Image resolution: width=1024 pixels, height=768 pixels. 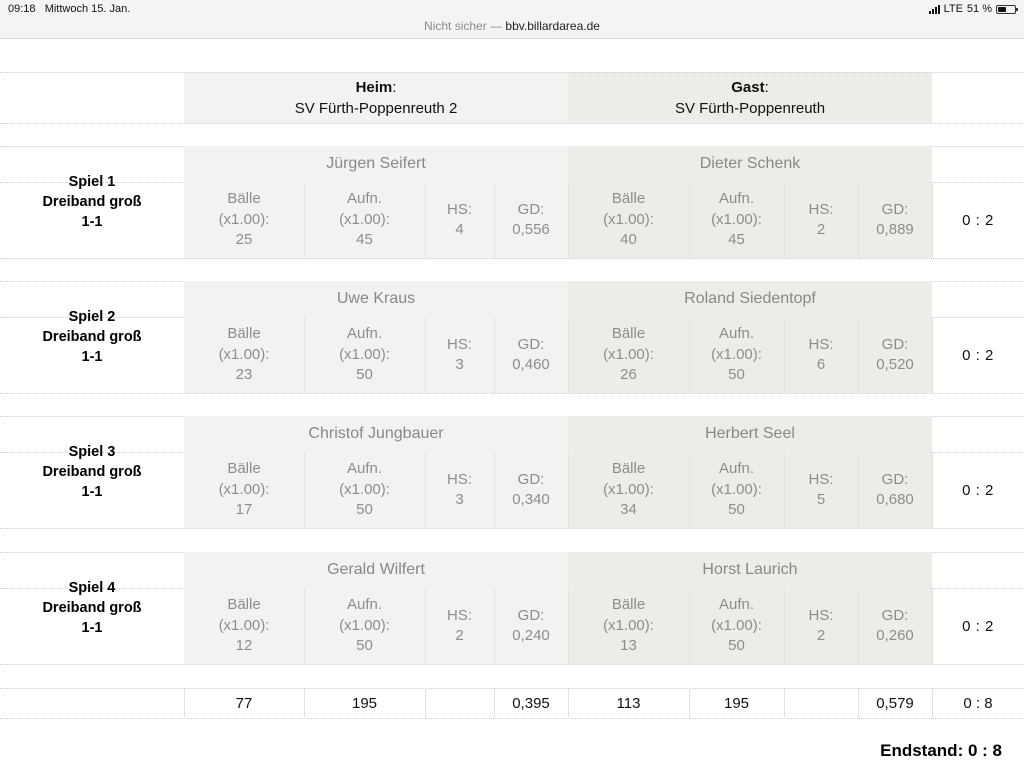 What do you see at coordinates (934, 9) in the screenshot?
I see `signal-icon` at bounding box center [934, 9].